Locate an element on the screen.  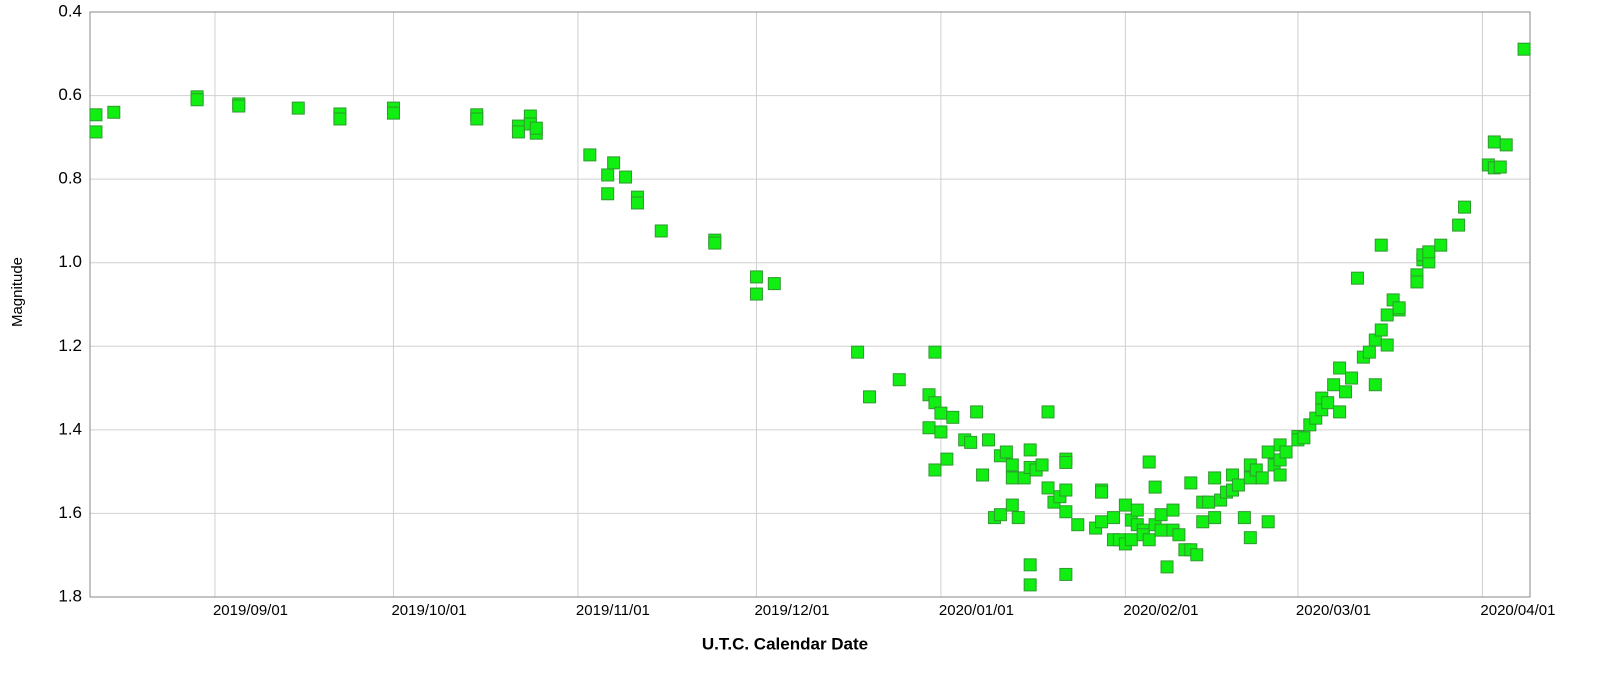
x-tick-label: 2019/09/01 is located at coordinates (250, 610).